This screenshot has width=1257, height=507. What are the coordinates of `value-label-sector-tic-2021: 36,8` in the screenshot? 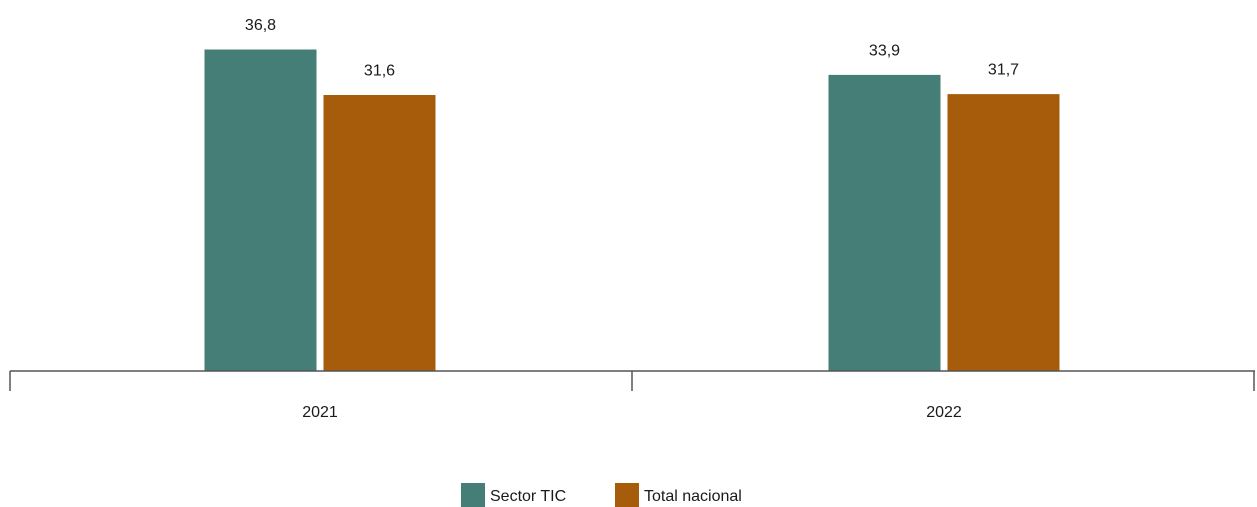 It's located at (260, 25).